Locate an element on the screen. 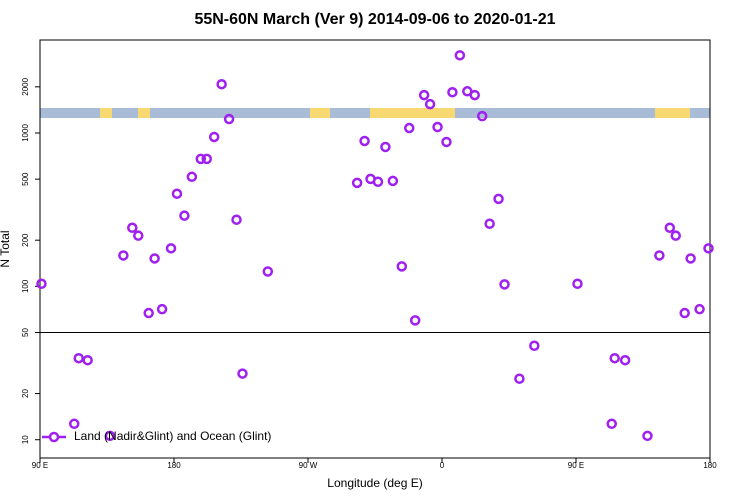  x-tick-label: 0 is located at coordinates (442, 465).